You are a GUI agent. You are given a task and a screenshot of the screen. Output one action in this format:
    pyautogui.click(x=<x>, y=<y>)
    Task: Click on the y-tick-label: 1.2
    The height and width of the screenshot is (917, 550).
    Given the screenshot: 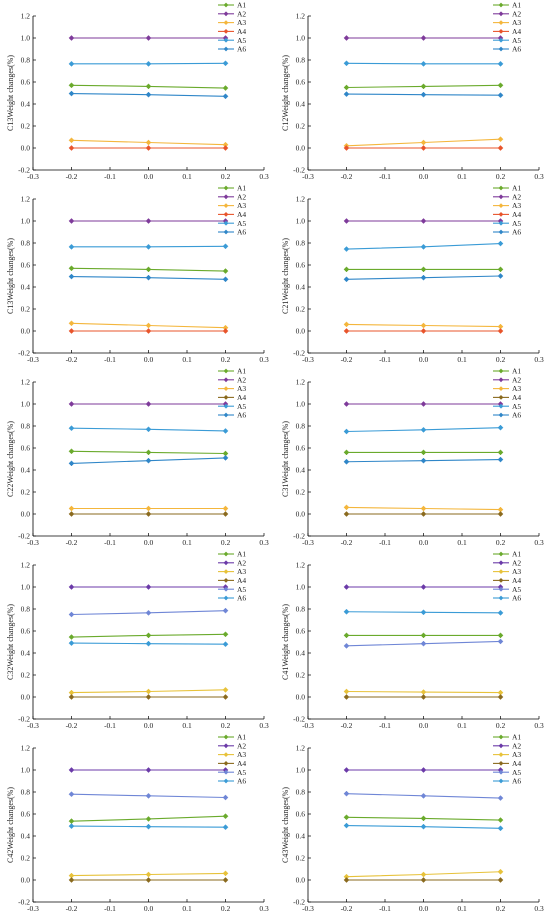 What is the action you would take?
    pyautogui.click(x=26, y=565)
    